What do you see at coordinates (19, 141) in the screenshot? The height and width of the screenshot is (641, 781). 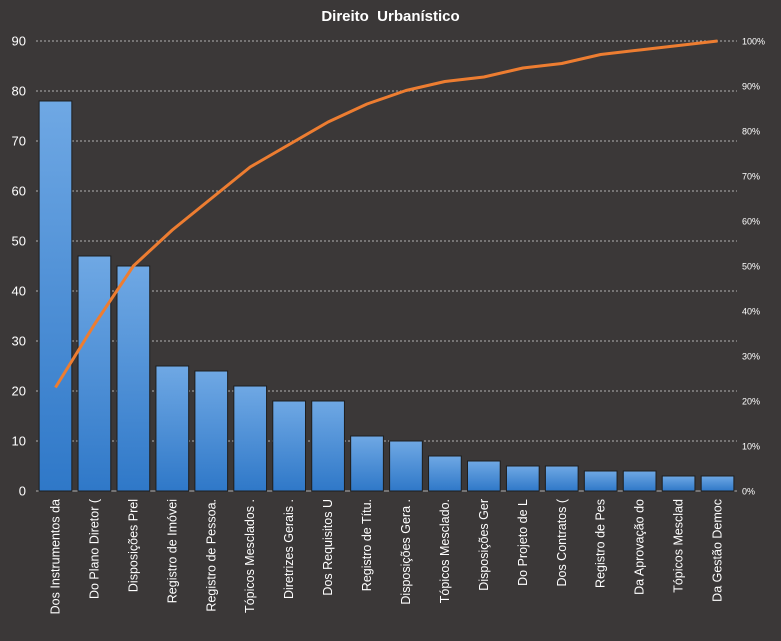 I see `y-tick-label: 70` at bounding box center [19, 141].